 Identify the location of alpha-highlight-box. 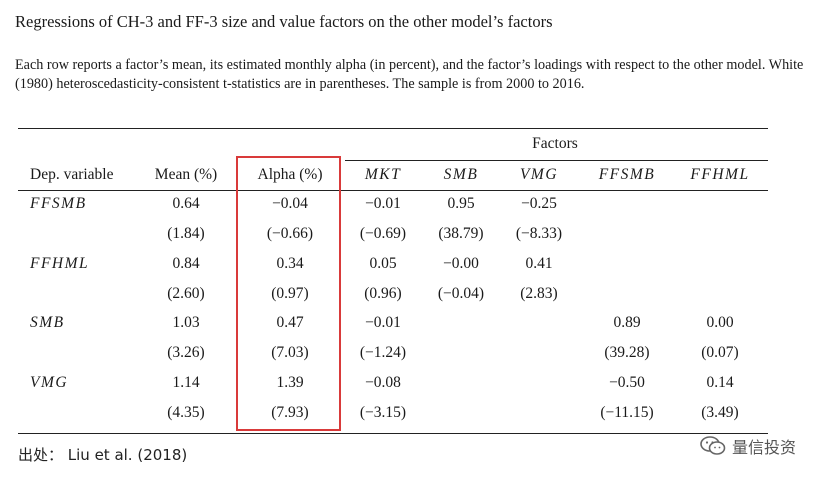
(288, 293).